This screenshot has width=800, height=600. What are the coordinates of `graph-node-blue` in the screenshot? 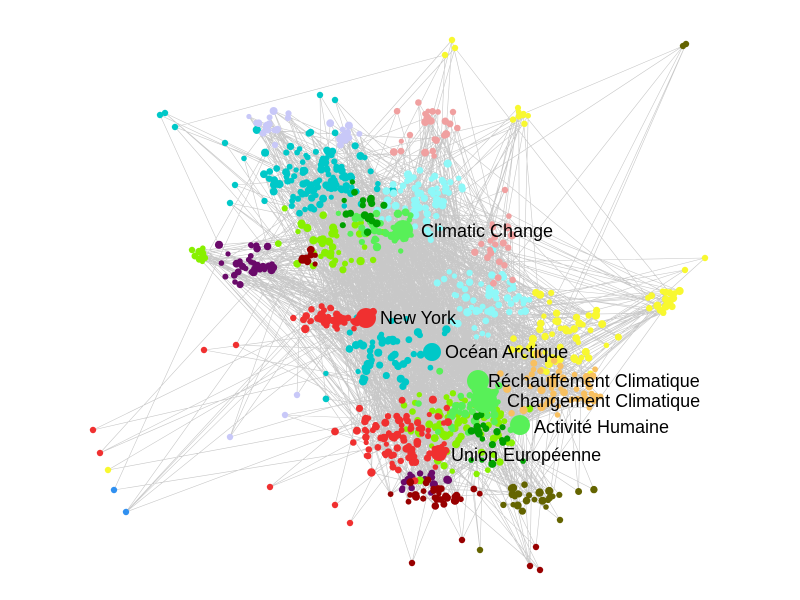 It's located at (126, 512).